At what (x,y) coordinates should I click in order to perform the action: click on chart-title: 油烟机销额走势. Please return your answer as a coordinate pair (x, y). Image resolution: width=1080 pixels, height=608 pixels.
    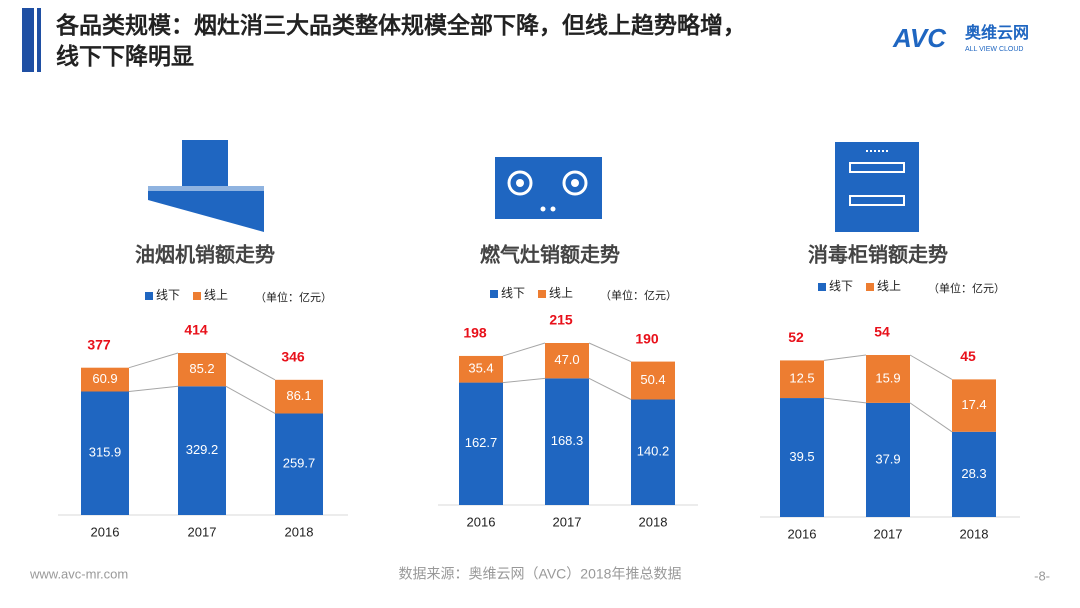
    Looking at the image, I should click on (205, 254).